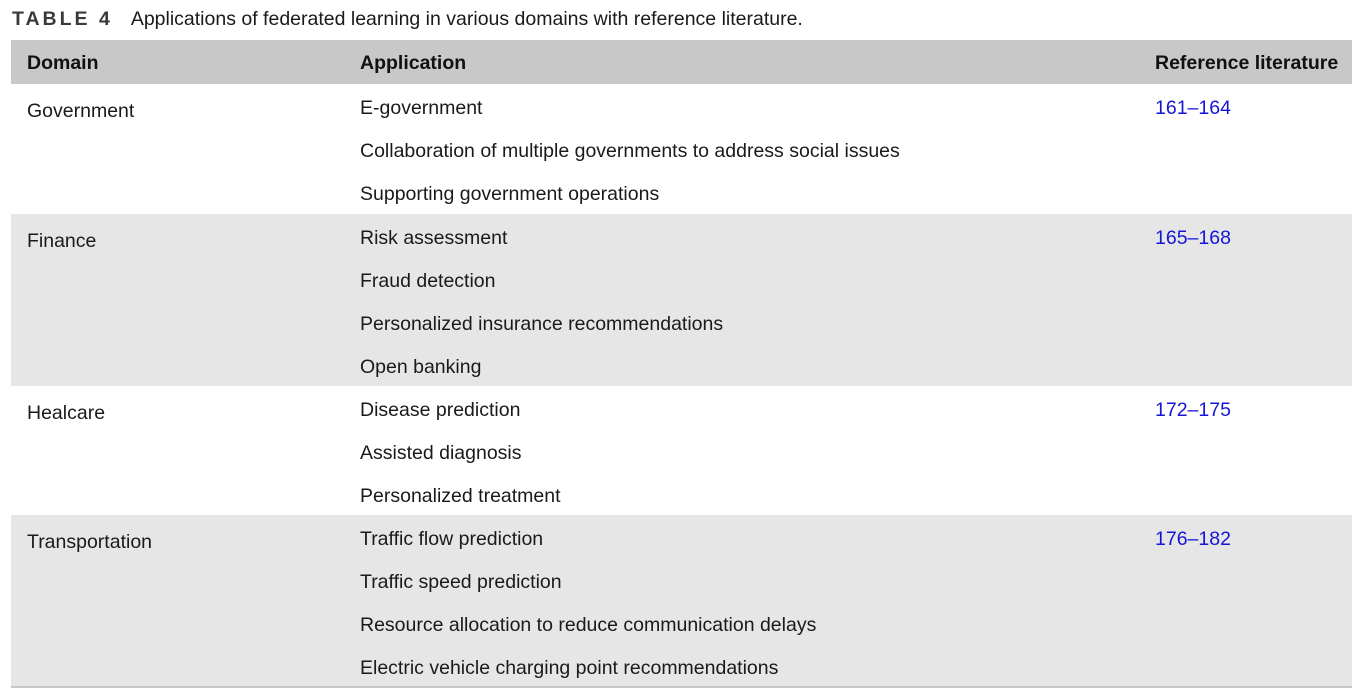 This screenshot has width=1363, height=700. I want to click on application-item: Assisted diagnosis, so click(441, 453).